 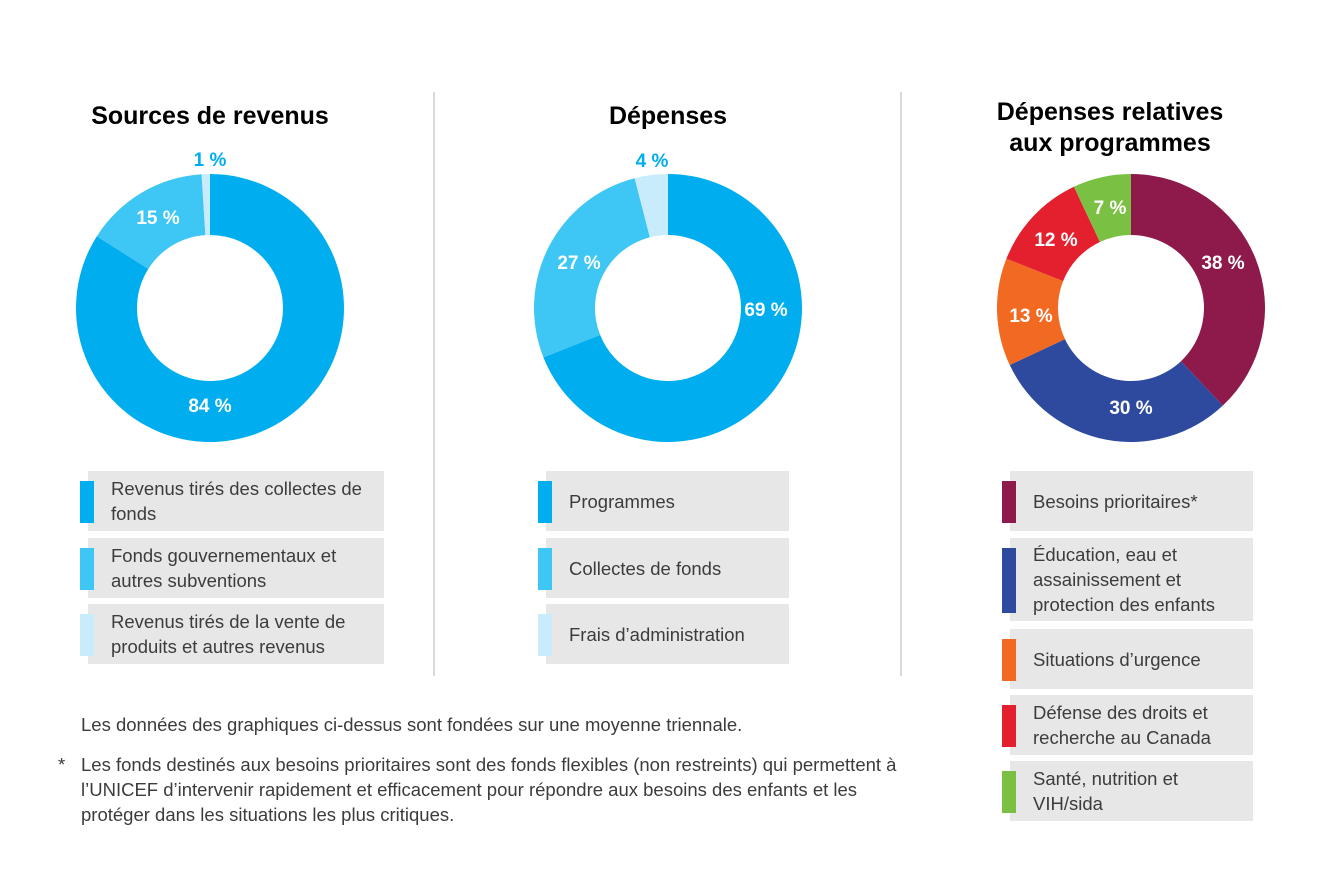 I want to click on slice-data-label: 1 %, so click(x=210, y=160).